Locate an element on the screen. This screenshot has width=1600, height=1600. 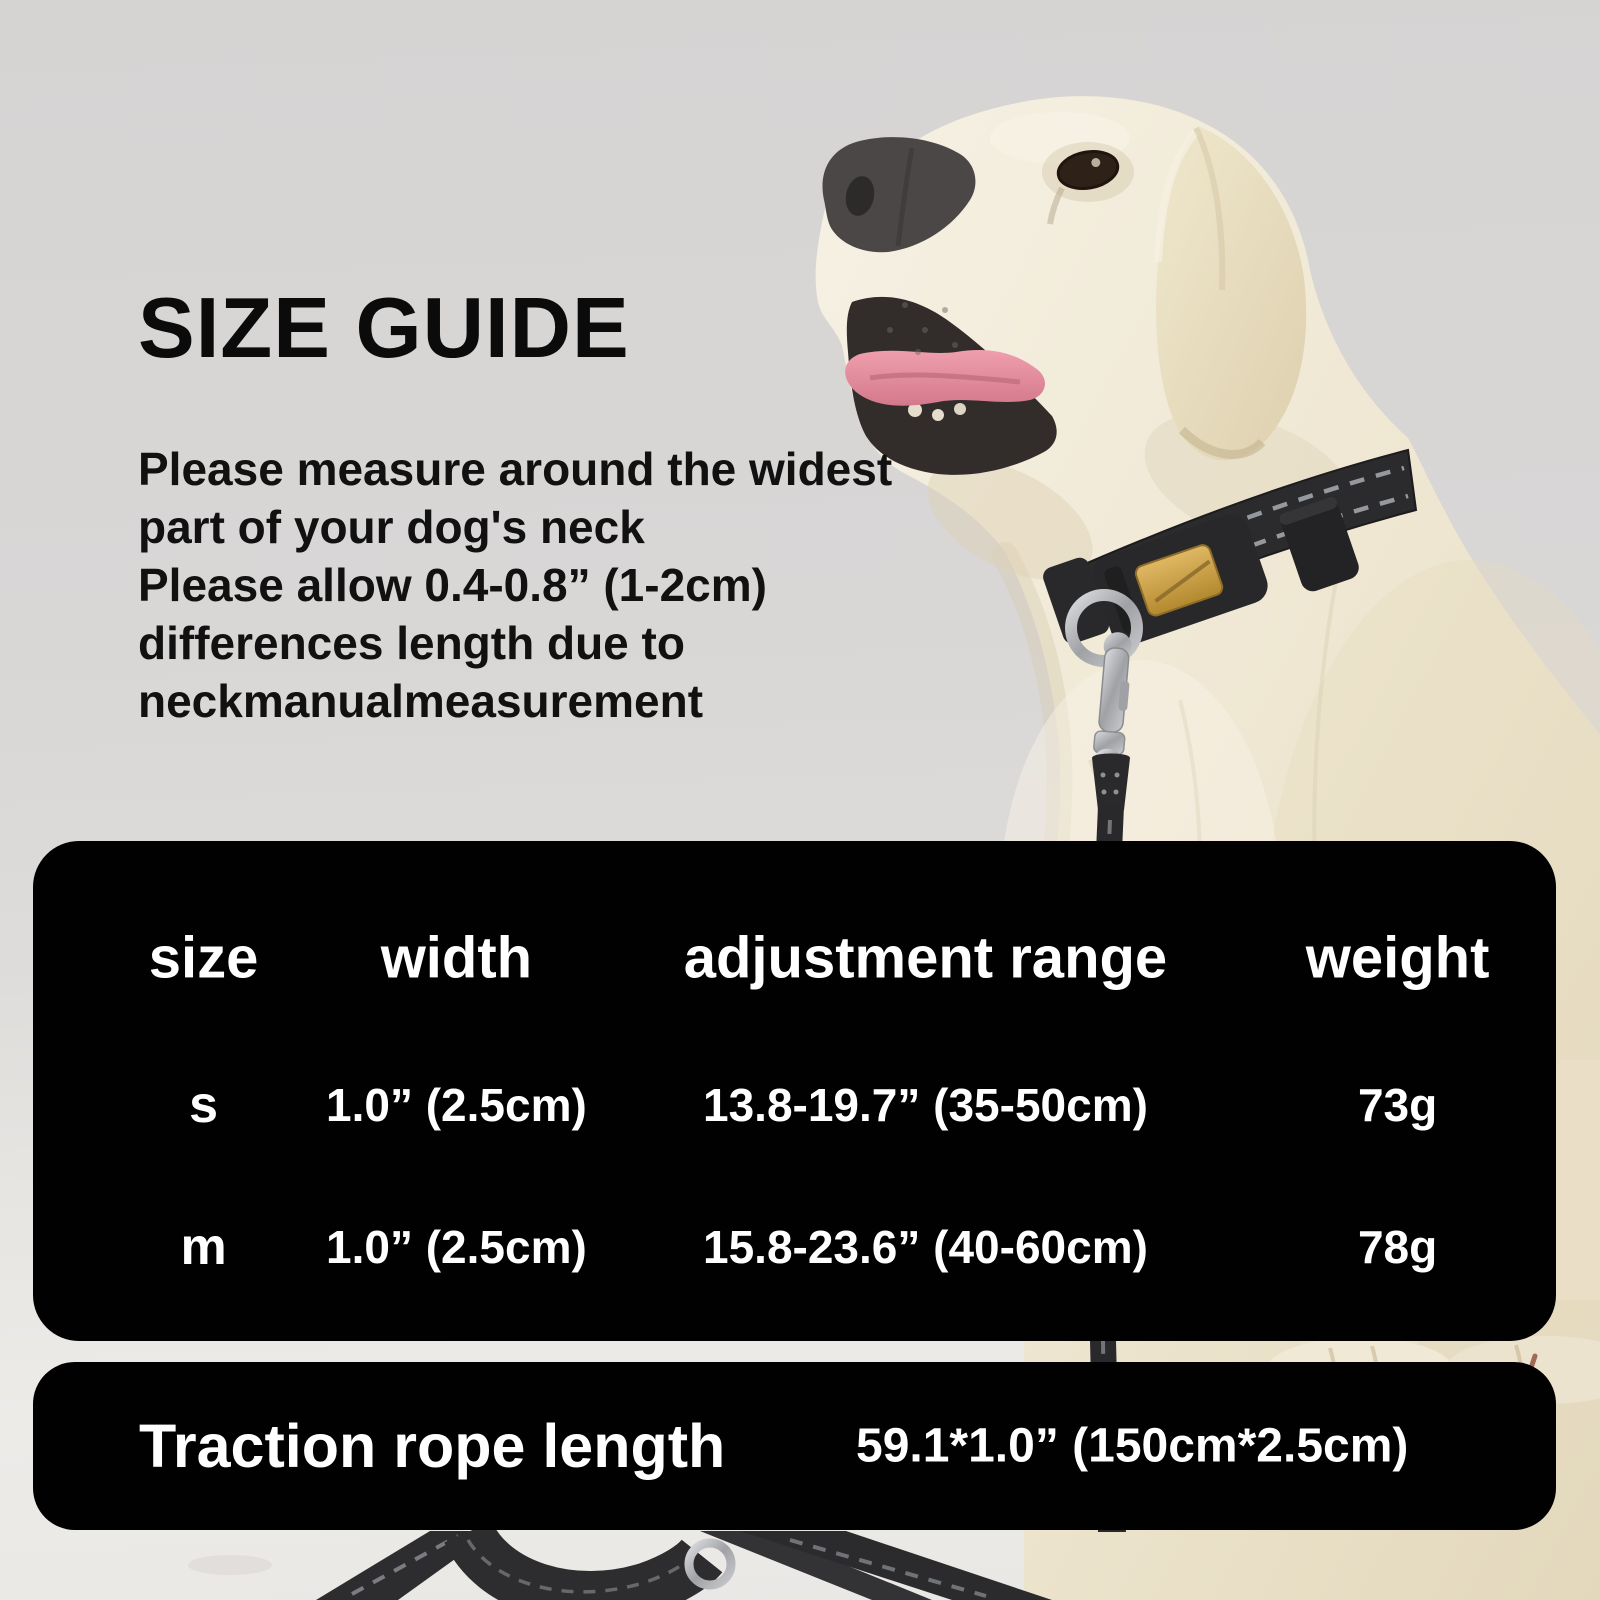
page-title: SIZE GUIDE is located at coordinates (384, 328).